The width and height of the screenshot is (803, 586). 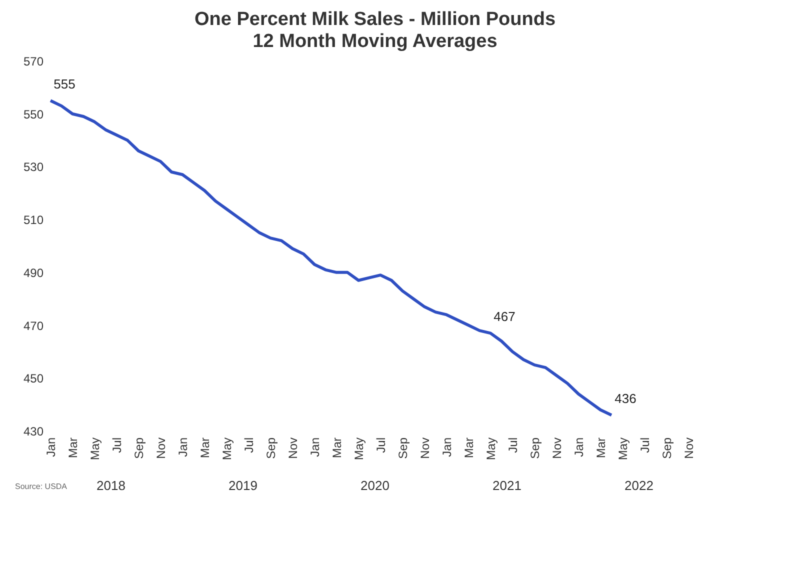 I want to click on y-tick-label: 510, so click(x=33, y=220).